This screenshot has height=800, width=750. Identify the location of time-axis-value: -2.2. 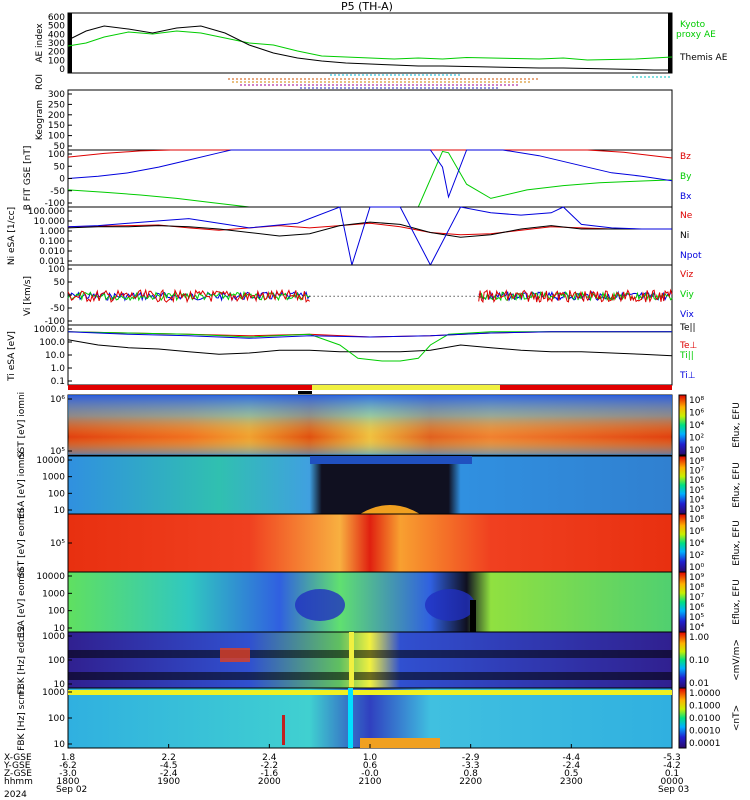
(270, 766).